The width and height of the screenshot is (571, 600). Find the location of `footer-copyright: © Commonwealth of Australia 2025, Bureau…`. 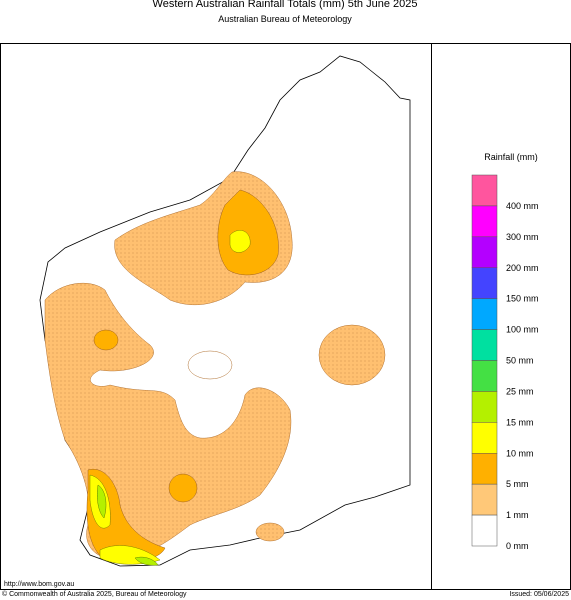

footer-copyright: © Commonwealth of Australia 2025, Bureau… is located at coordinates (94, 594).